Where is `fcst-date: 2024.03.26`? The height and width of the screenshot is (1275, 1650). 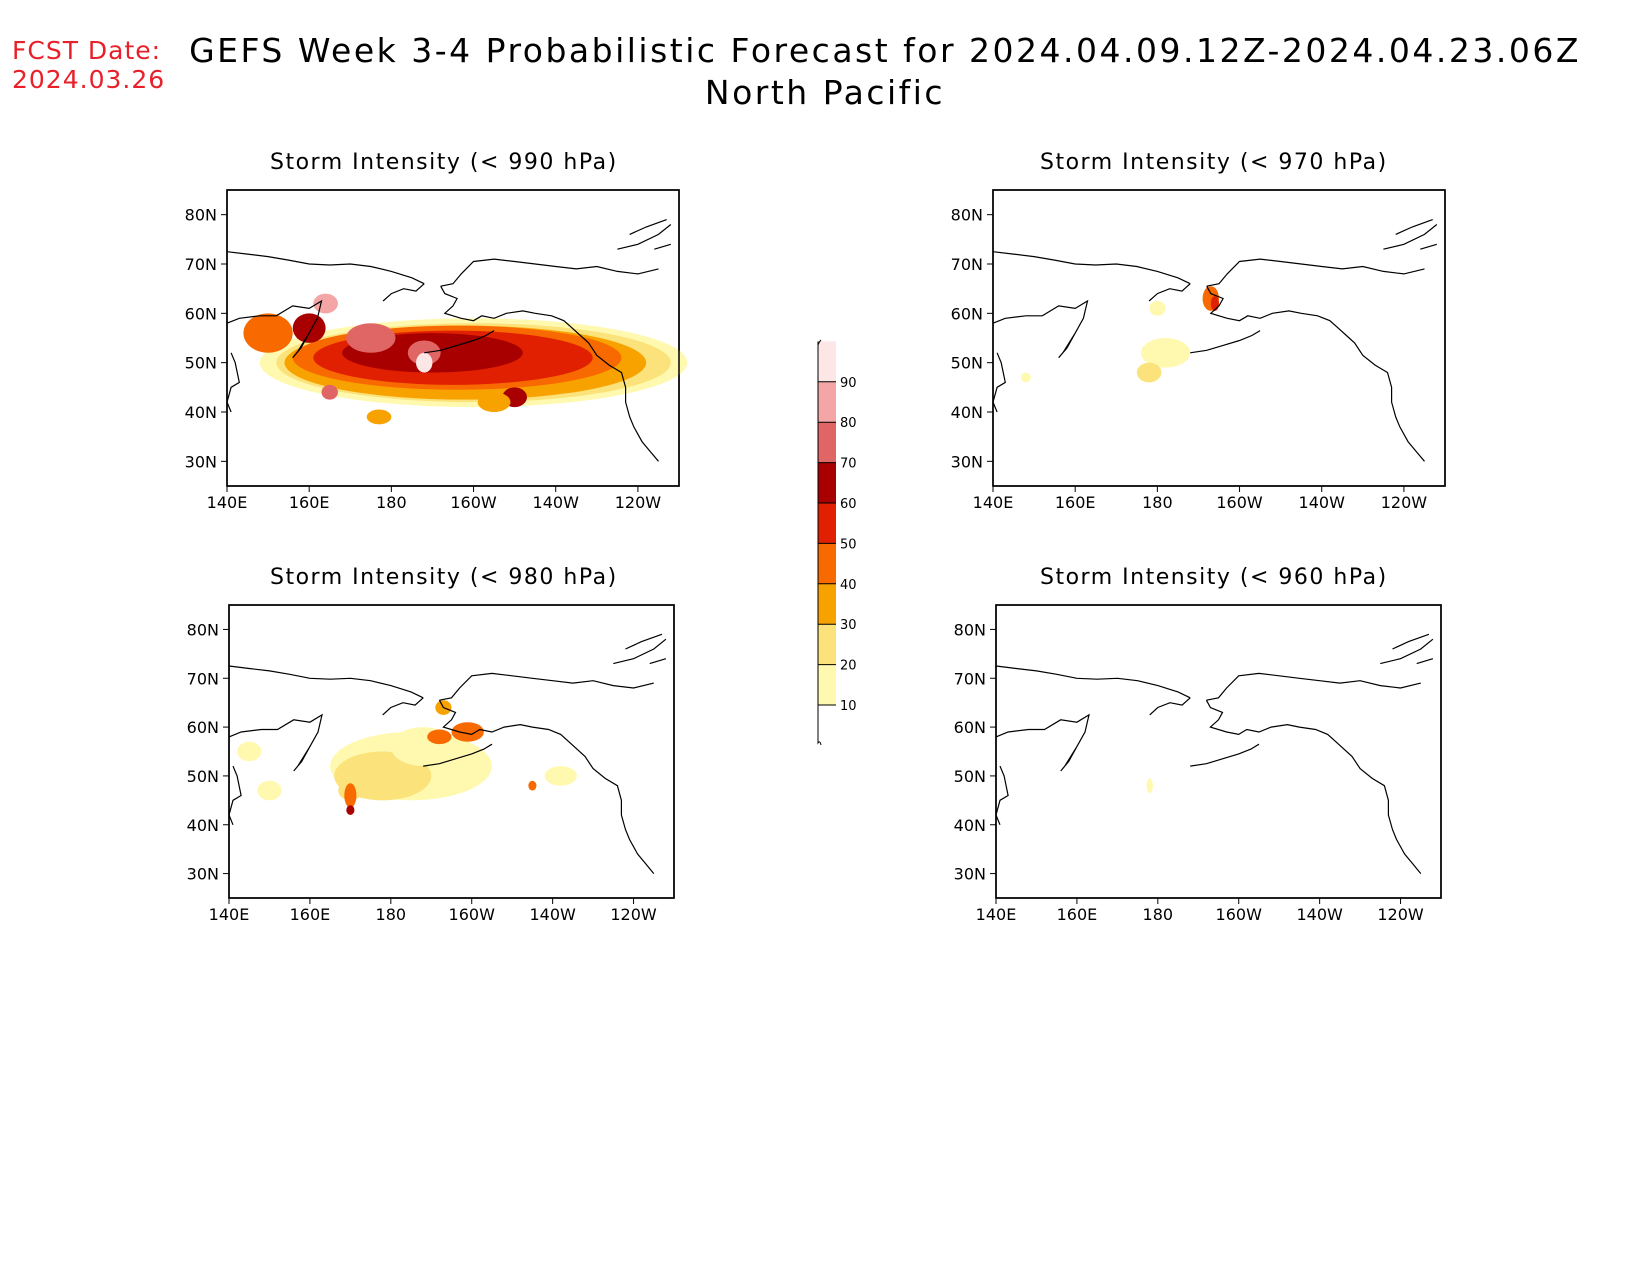
fcst-date: 2024.03.26 is located at coordinates (89, 79).